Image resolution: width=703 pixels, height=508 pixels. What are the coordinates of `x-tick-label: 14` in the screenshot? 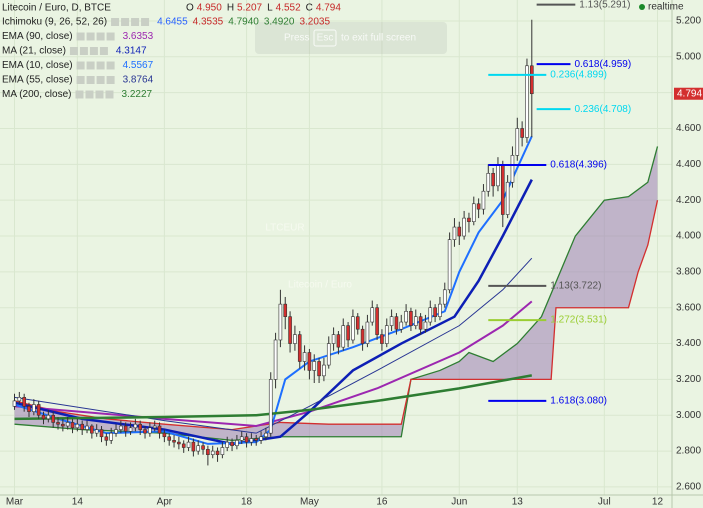 It's located at (78, 502).